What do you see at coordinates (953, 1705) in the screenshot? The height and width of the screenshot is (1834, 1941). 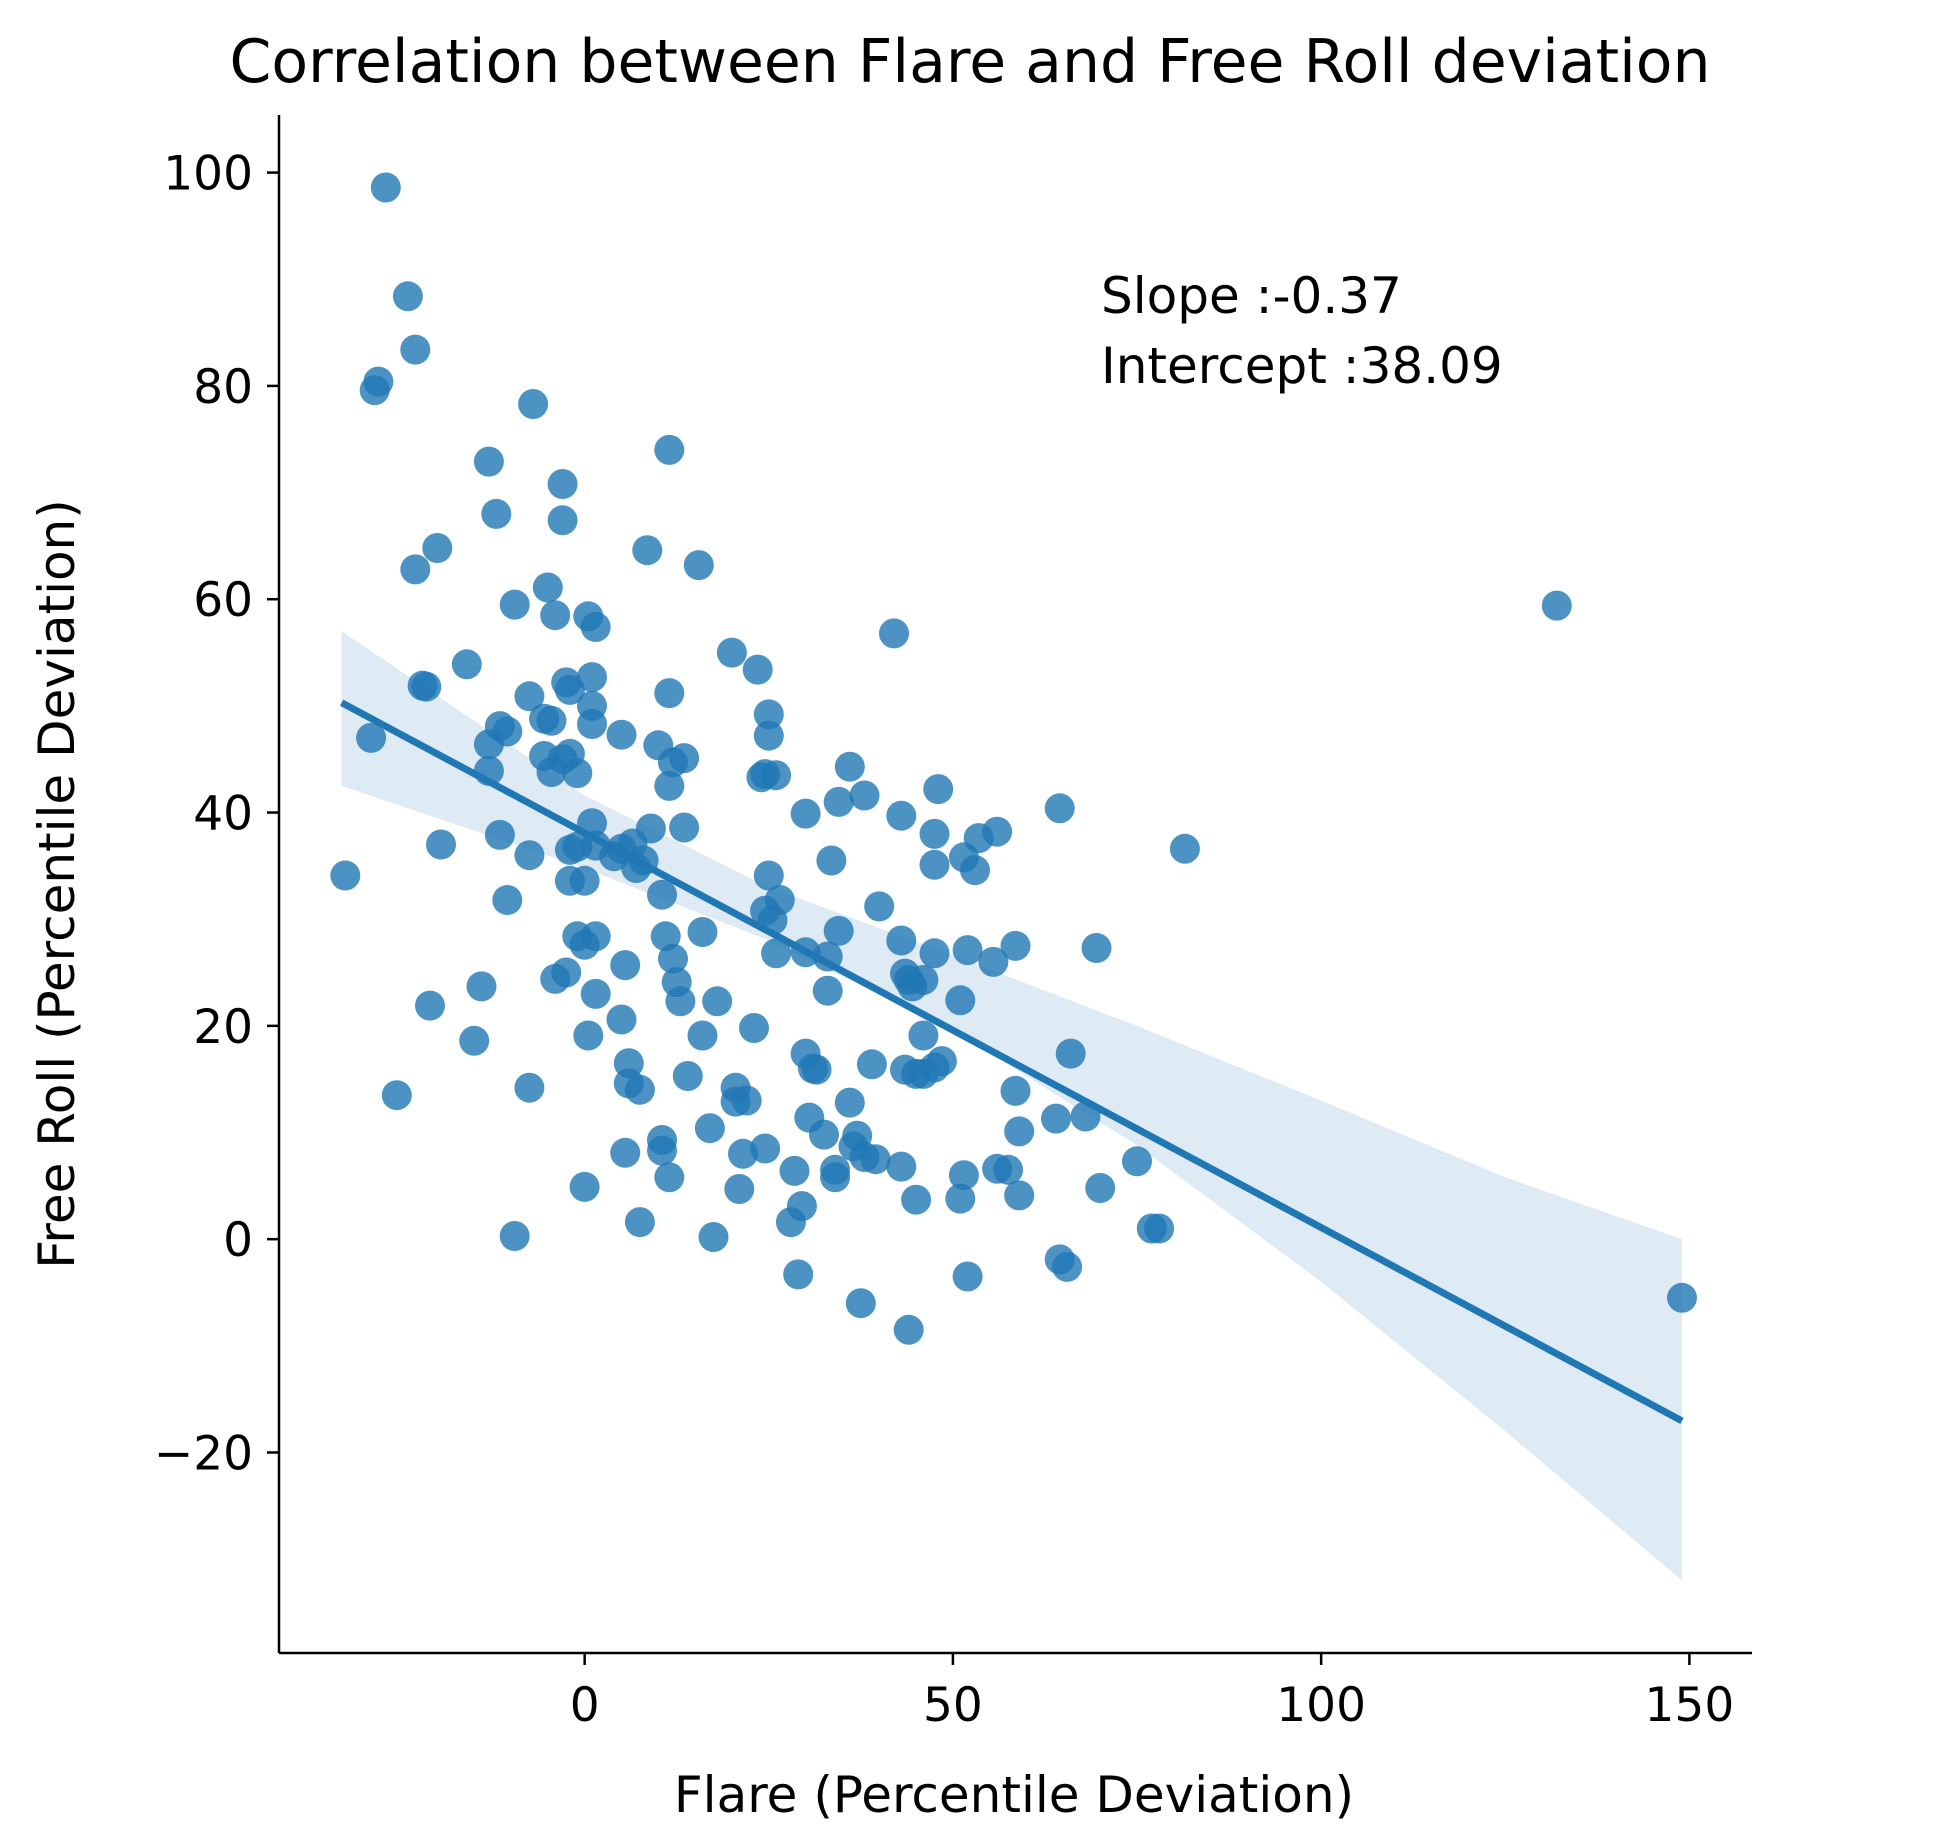 I see `x-tick-label: 50` at bounding box center [953, 1705].